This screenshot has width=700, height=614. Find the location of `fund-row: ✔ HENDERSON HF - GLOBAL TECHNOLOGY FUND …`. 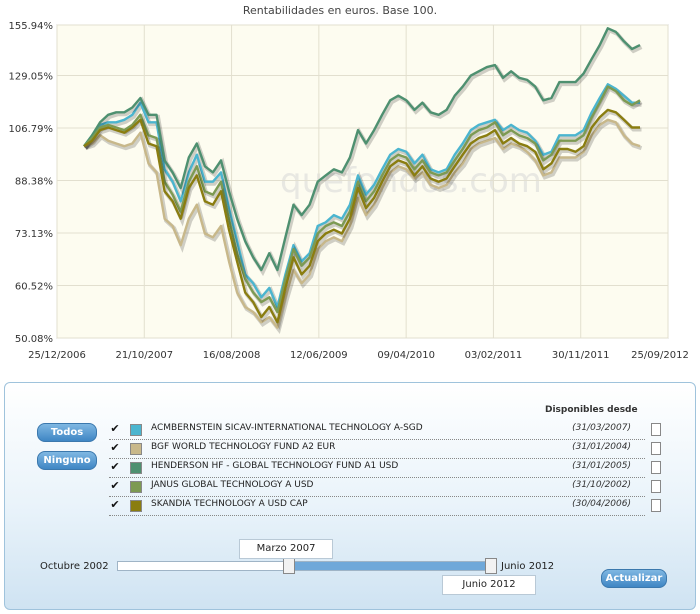

fund-row: ✔ HENDERSON HF - GLOBAL TECHNOLOGY FUND … is located at coordinates (377, 468).